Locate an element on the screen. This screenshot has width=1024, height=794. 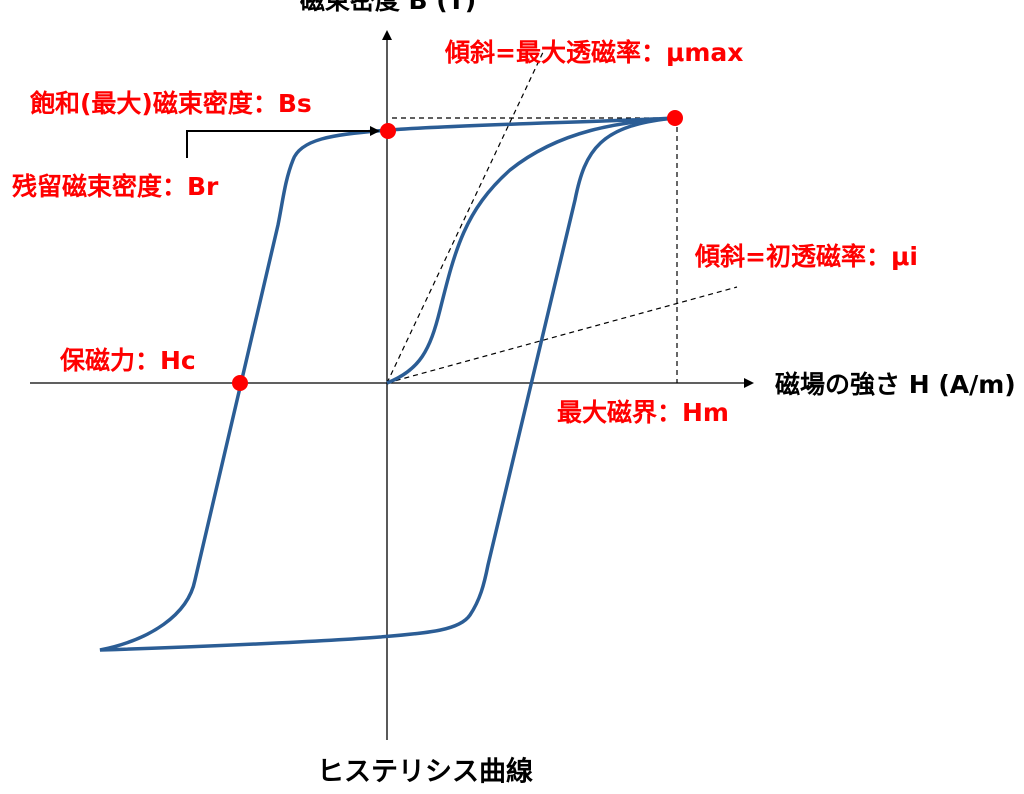
caption: ヒステリシス曲線 is located at coordinates (425, 772).